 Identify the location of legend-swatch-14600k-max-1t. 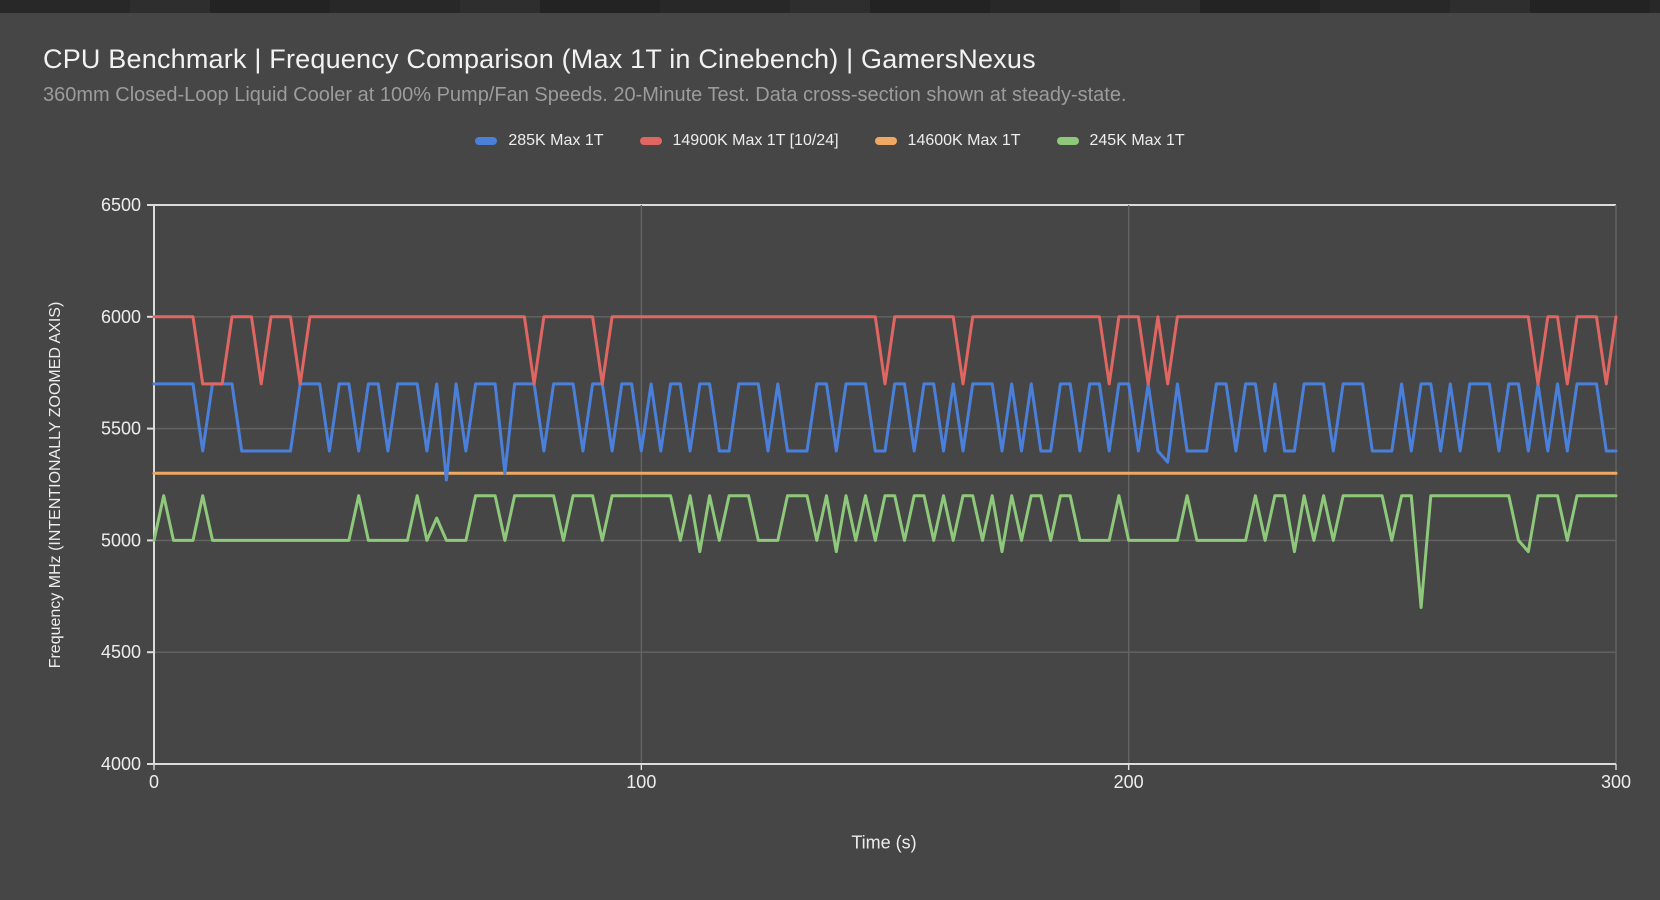
(885, 141).